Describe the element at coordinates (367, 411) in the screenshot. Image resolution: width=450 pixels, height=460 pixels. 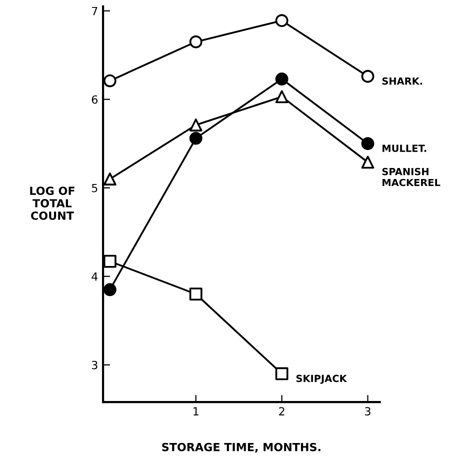
I see `x-tick-label: 3` at that location.